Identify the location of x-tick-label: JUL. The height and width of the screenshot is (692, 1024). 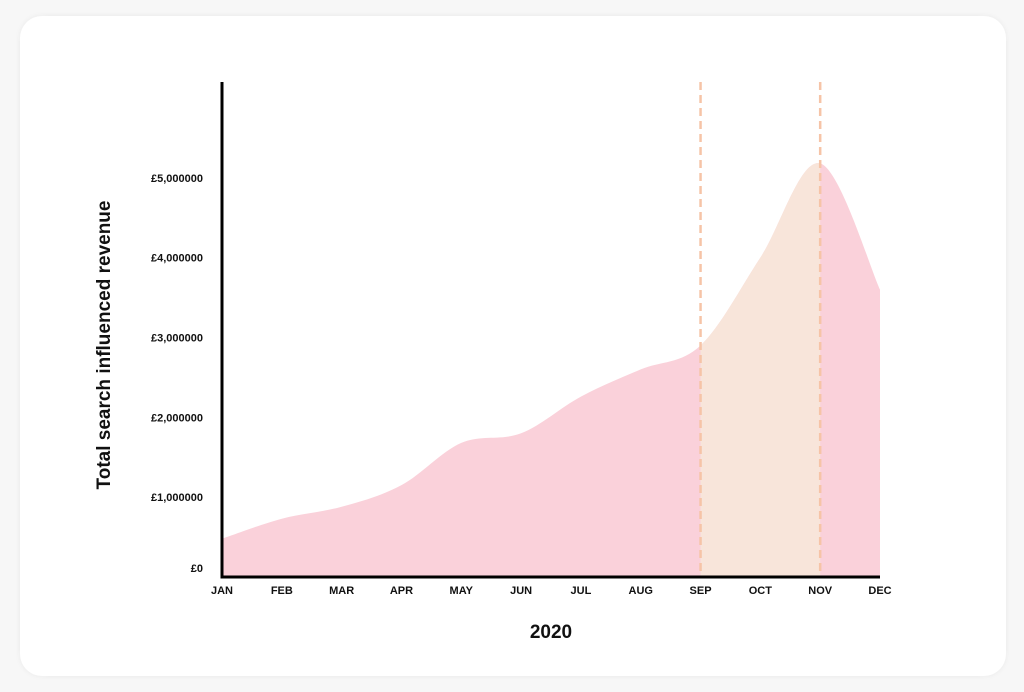
(581, 591).